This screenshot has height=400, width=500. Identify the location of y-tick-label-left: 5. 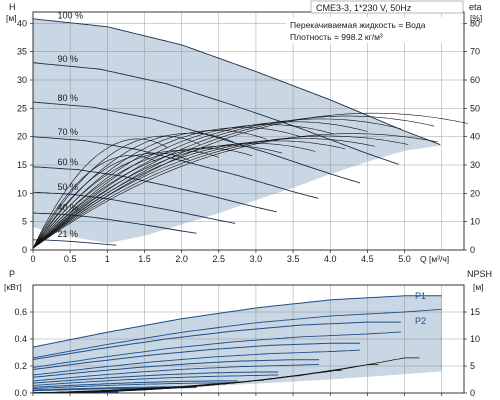
(24, 222).